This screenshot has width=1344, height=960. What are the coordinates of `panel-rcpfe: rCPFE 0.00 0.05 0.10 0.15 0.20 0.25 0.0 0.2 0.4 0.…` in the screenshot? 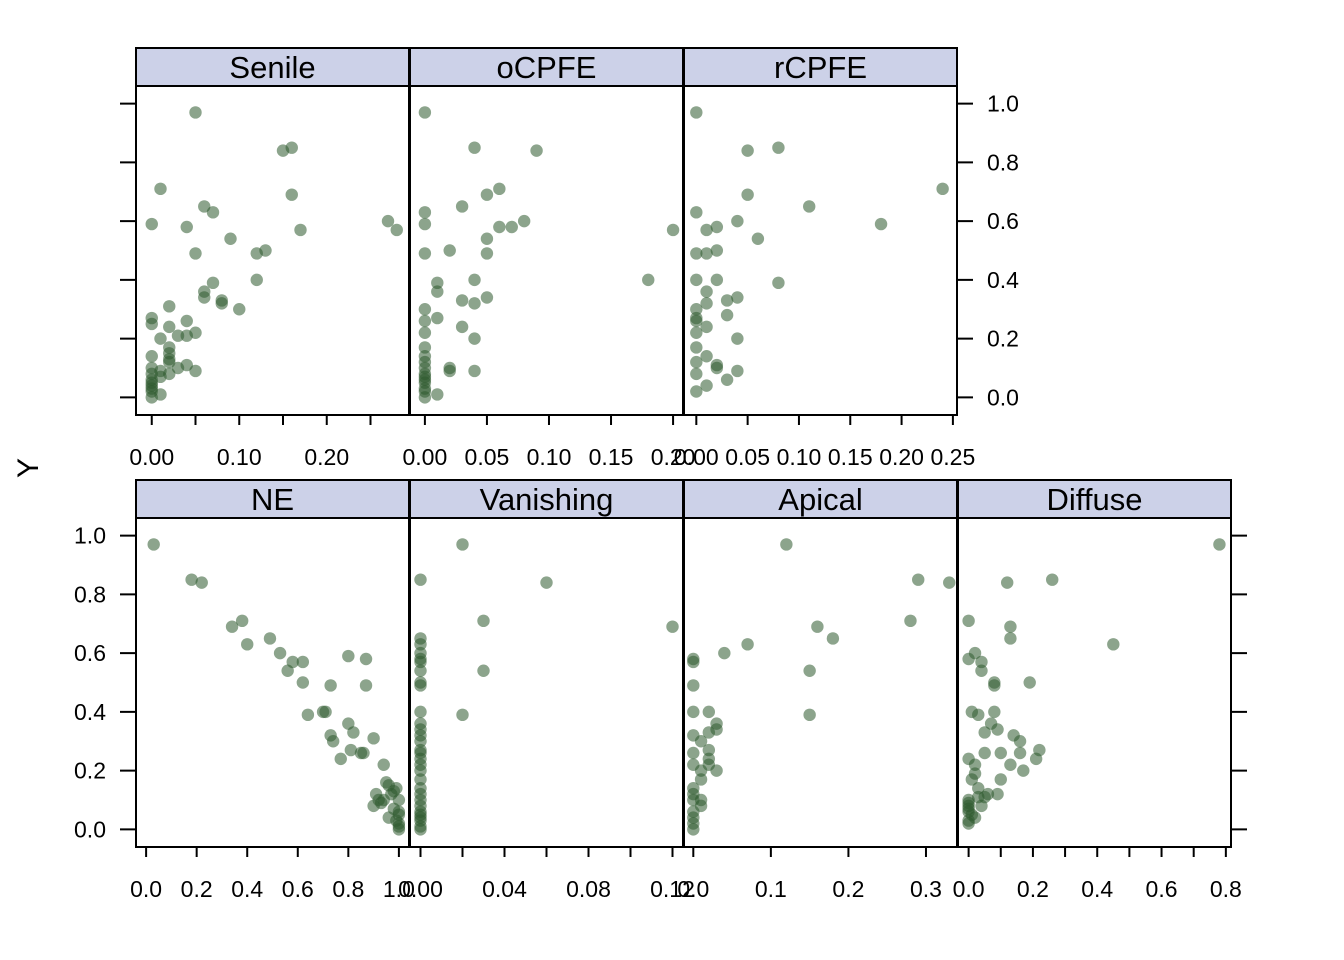 It's located at (846, 258).